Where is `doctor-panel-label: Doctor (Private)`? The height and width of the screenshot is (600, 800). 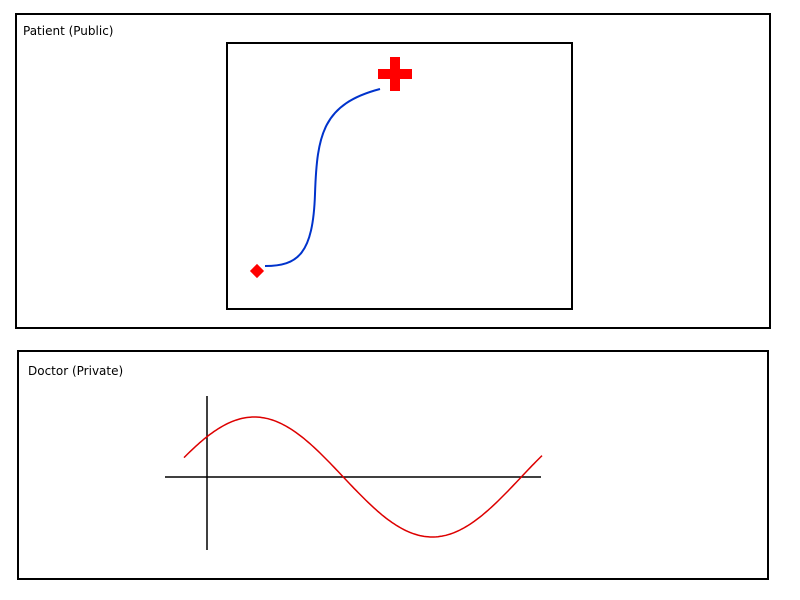 doctor-panel-label: Doctor (Private) is located at coordinates (76, 371).